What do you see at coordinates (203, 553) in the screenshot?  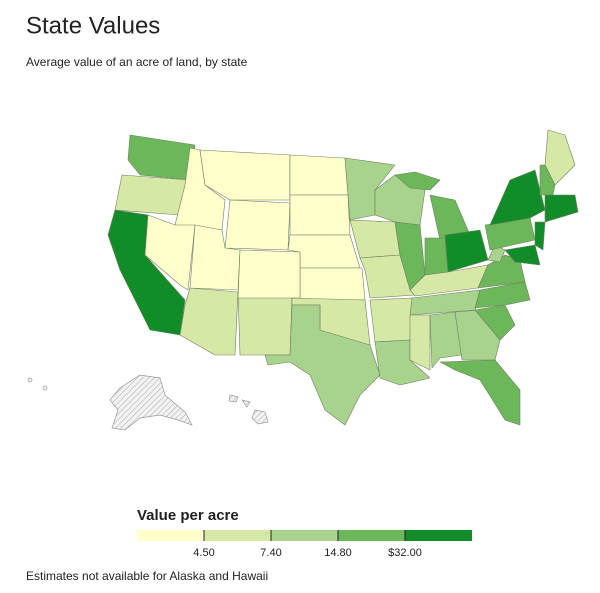 I see `legend-label: 4.50` at bounding box center [203, 553].